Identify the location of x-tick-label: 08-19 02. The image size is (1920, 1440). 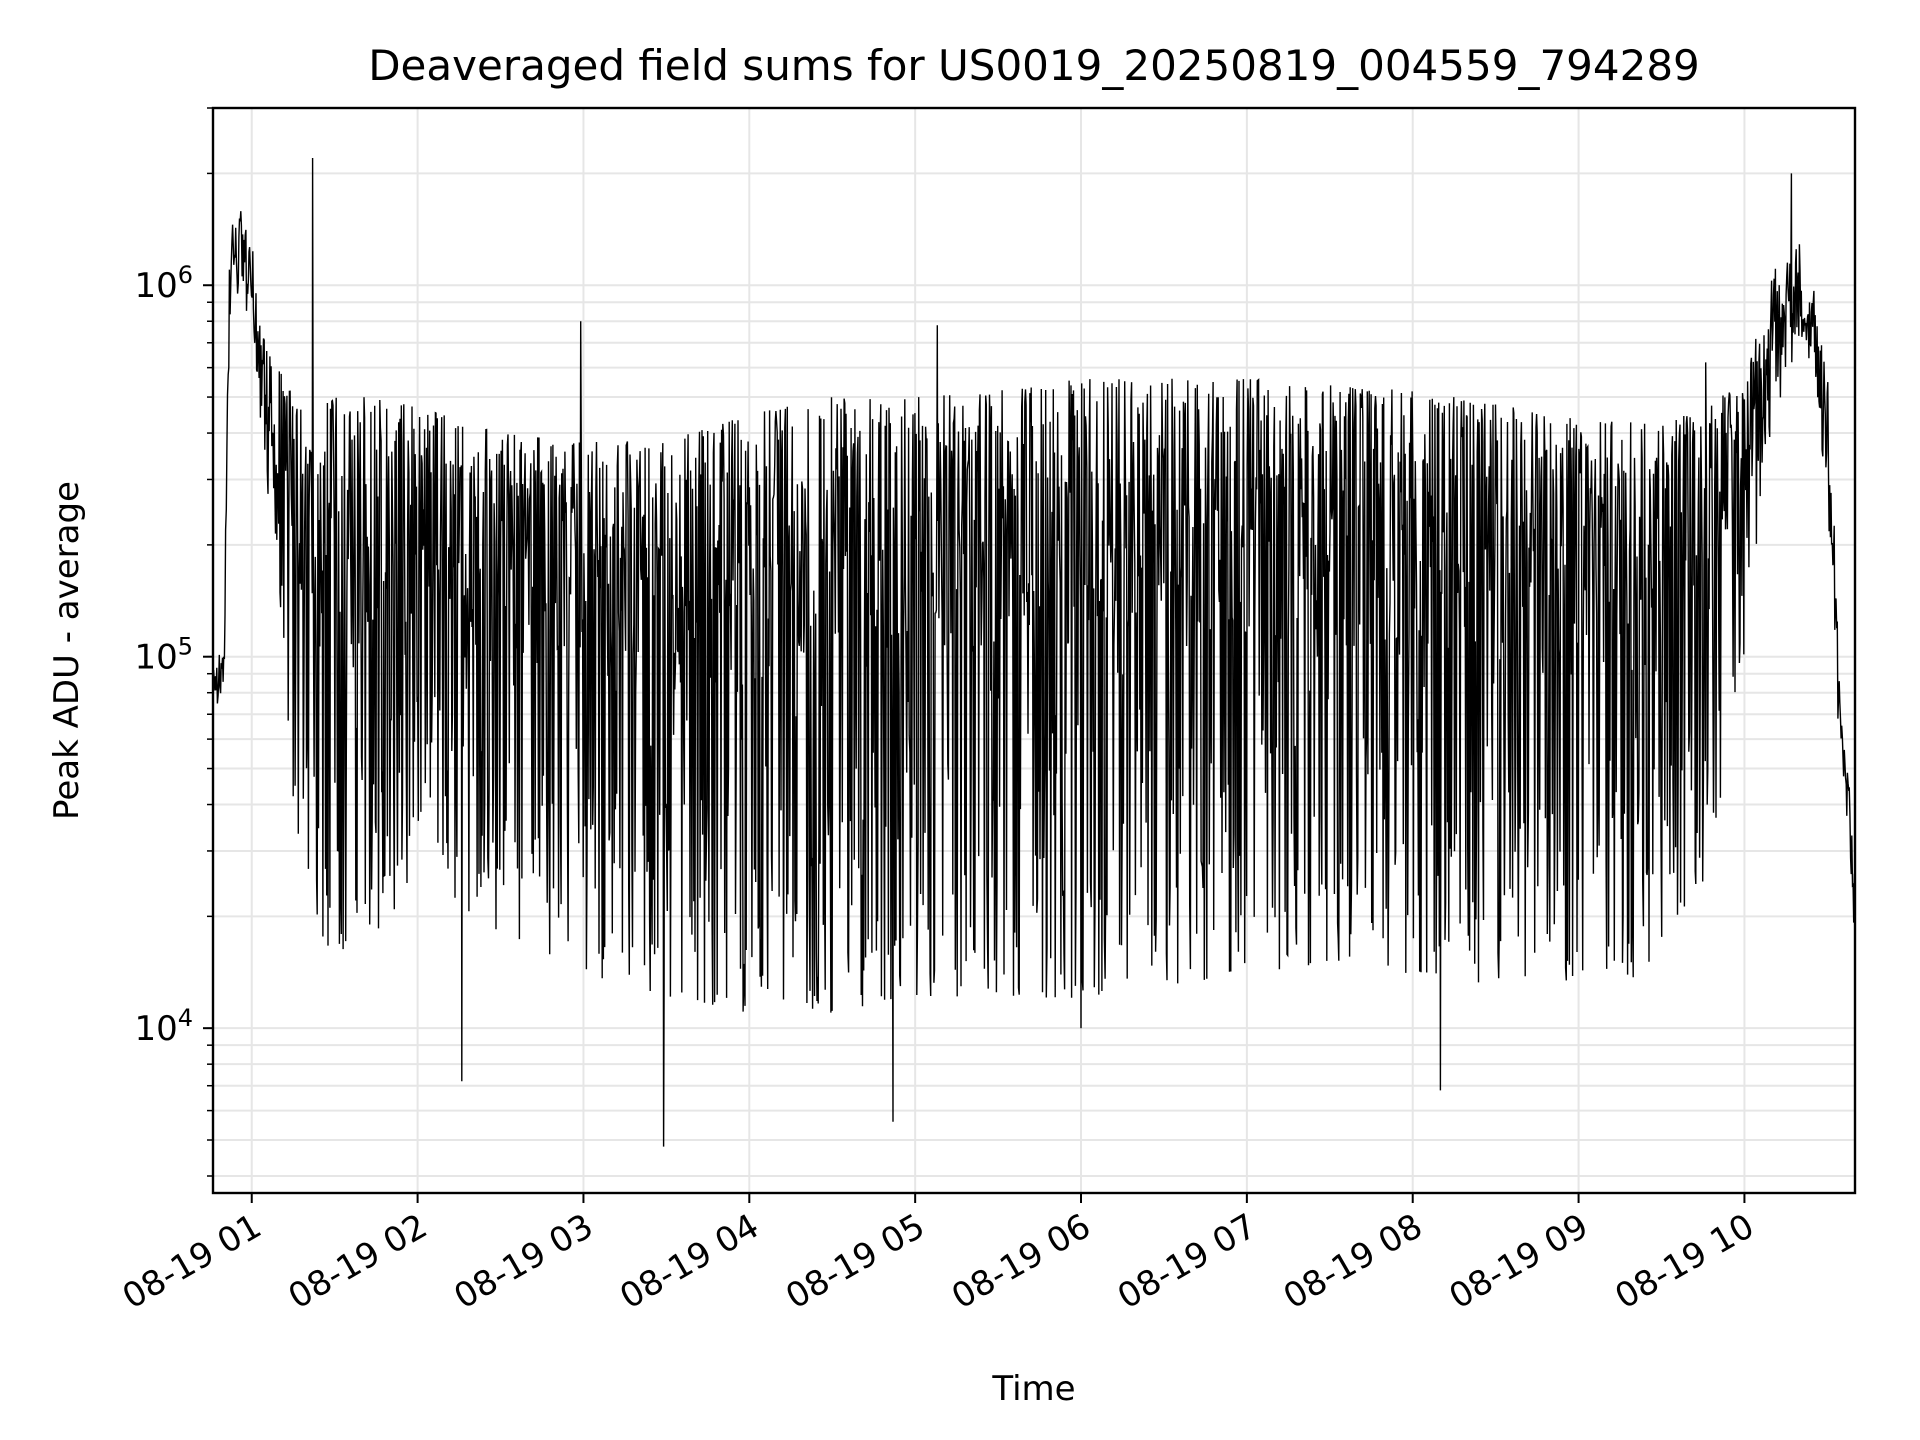
(358, 1261).